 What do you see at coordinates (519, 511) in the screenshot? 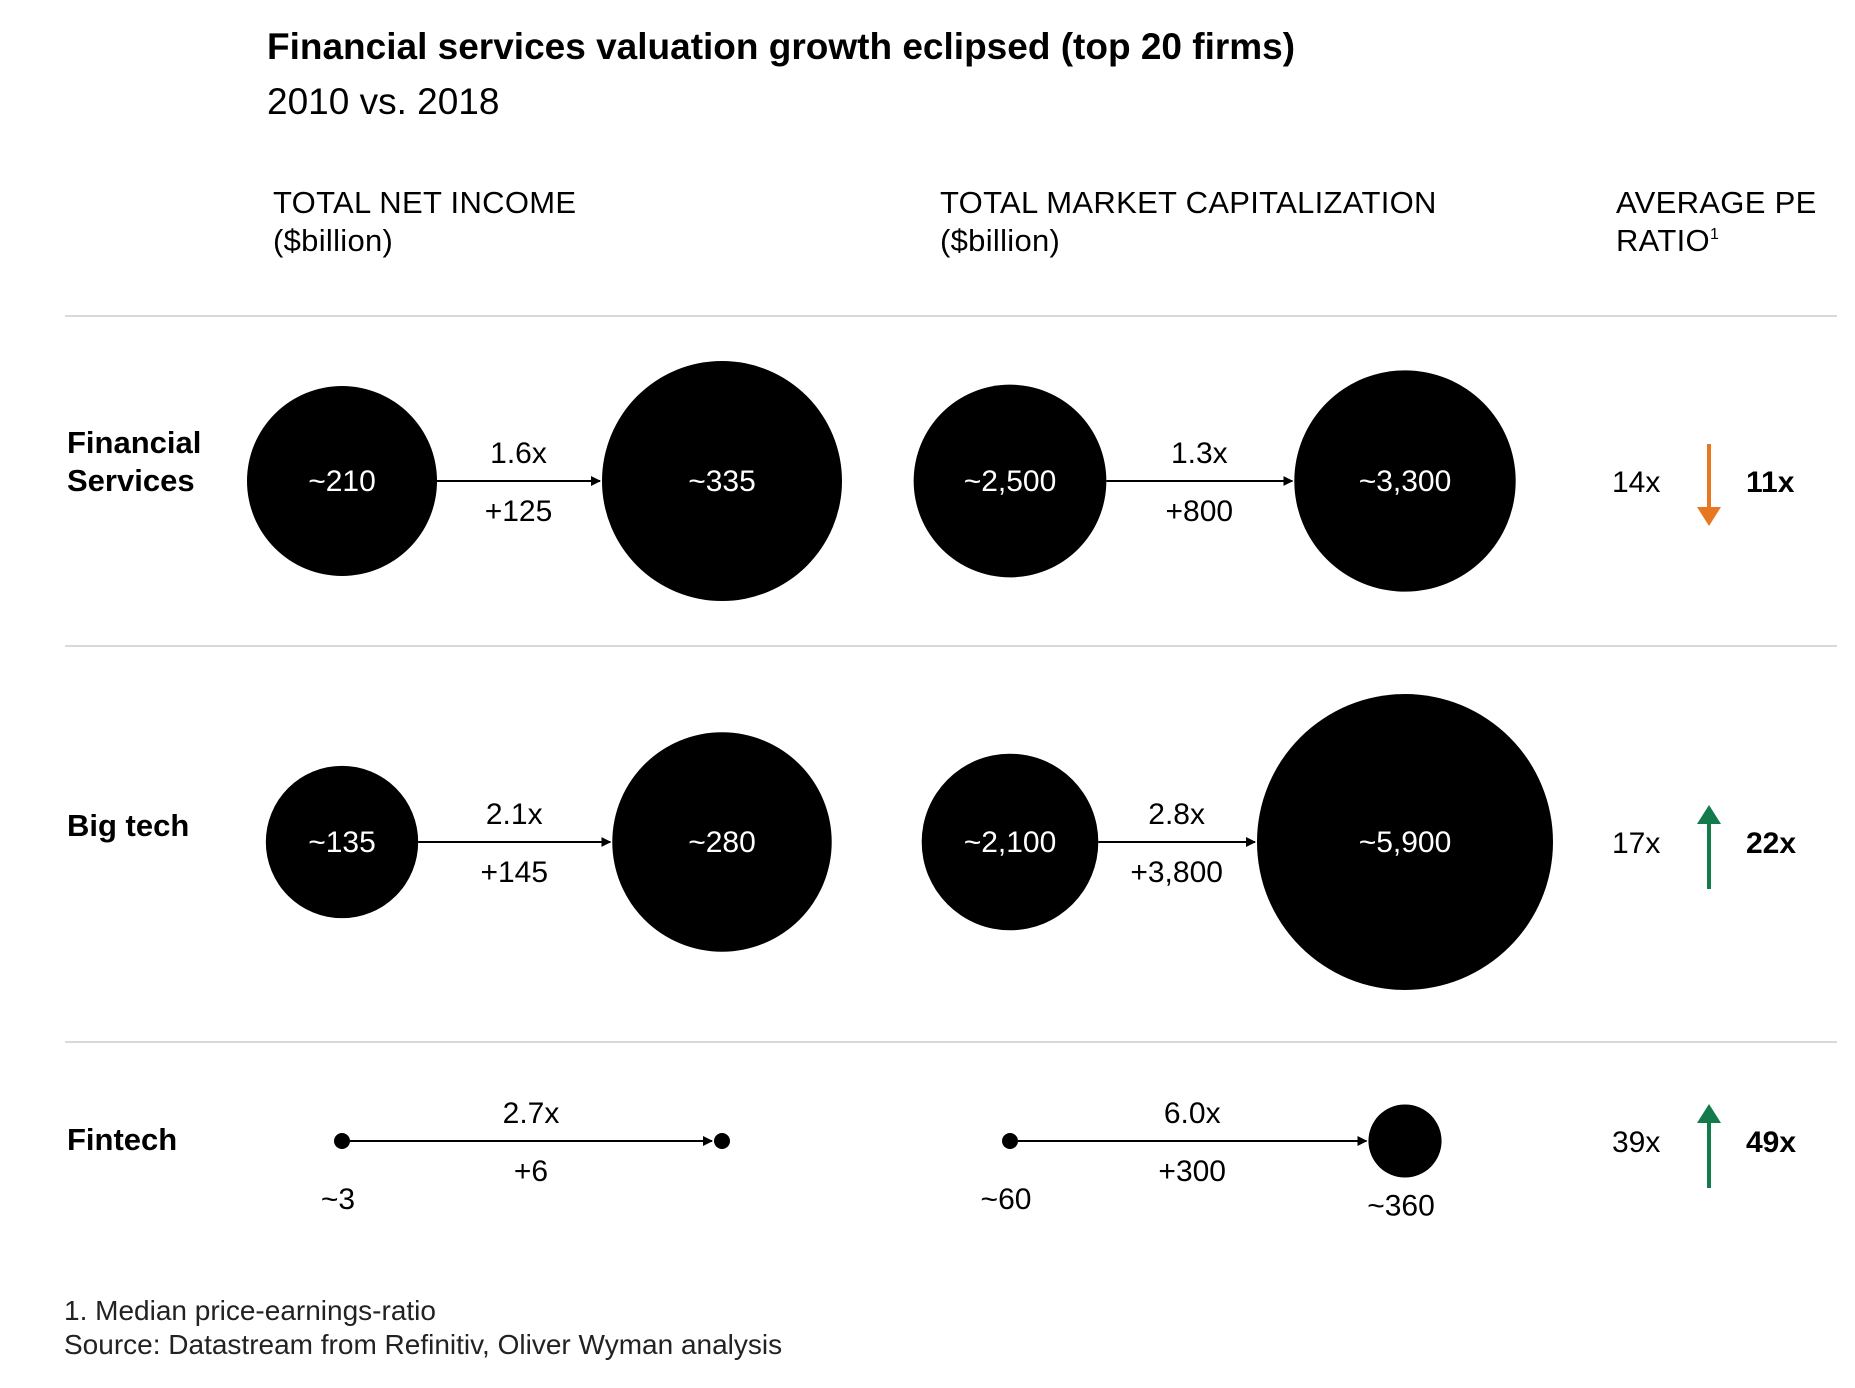
I see `income-delta-label: +125` at bounding box center [519, 511].